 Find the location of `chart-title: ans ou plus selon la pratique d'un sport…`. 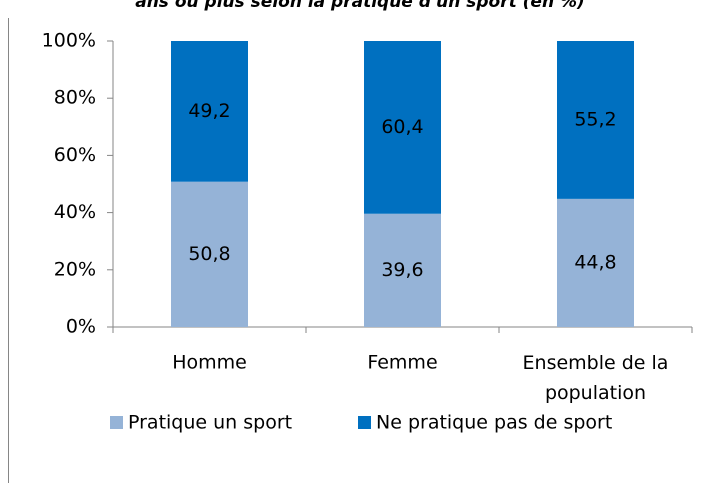

chart-title: ans ou plus selon la pratique d'un sport… is located at coordinates (360, 6).